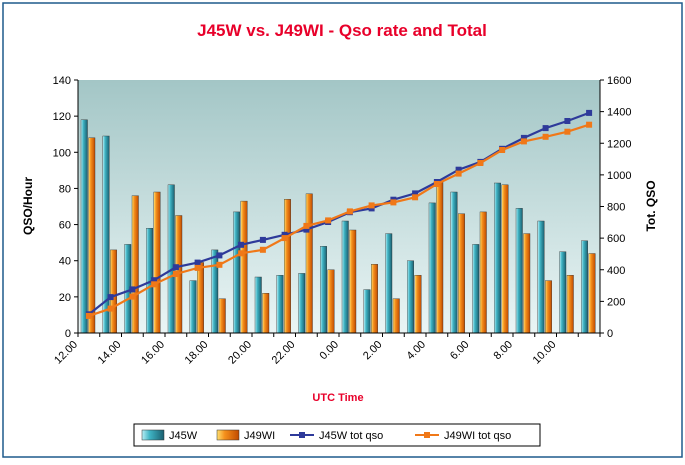 The width and height of the screenshot is (685, 465). Describe the element at coordinates (65, 189) in the screenshot. I see `y-tick-label: 80` at that location.